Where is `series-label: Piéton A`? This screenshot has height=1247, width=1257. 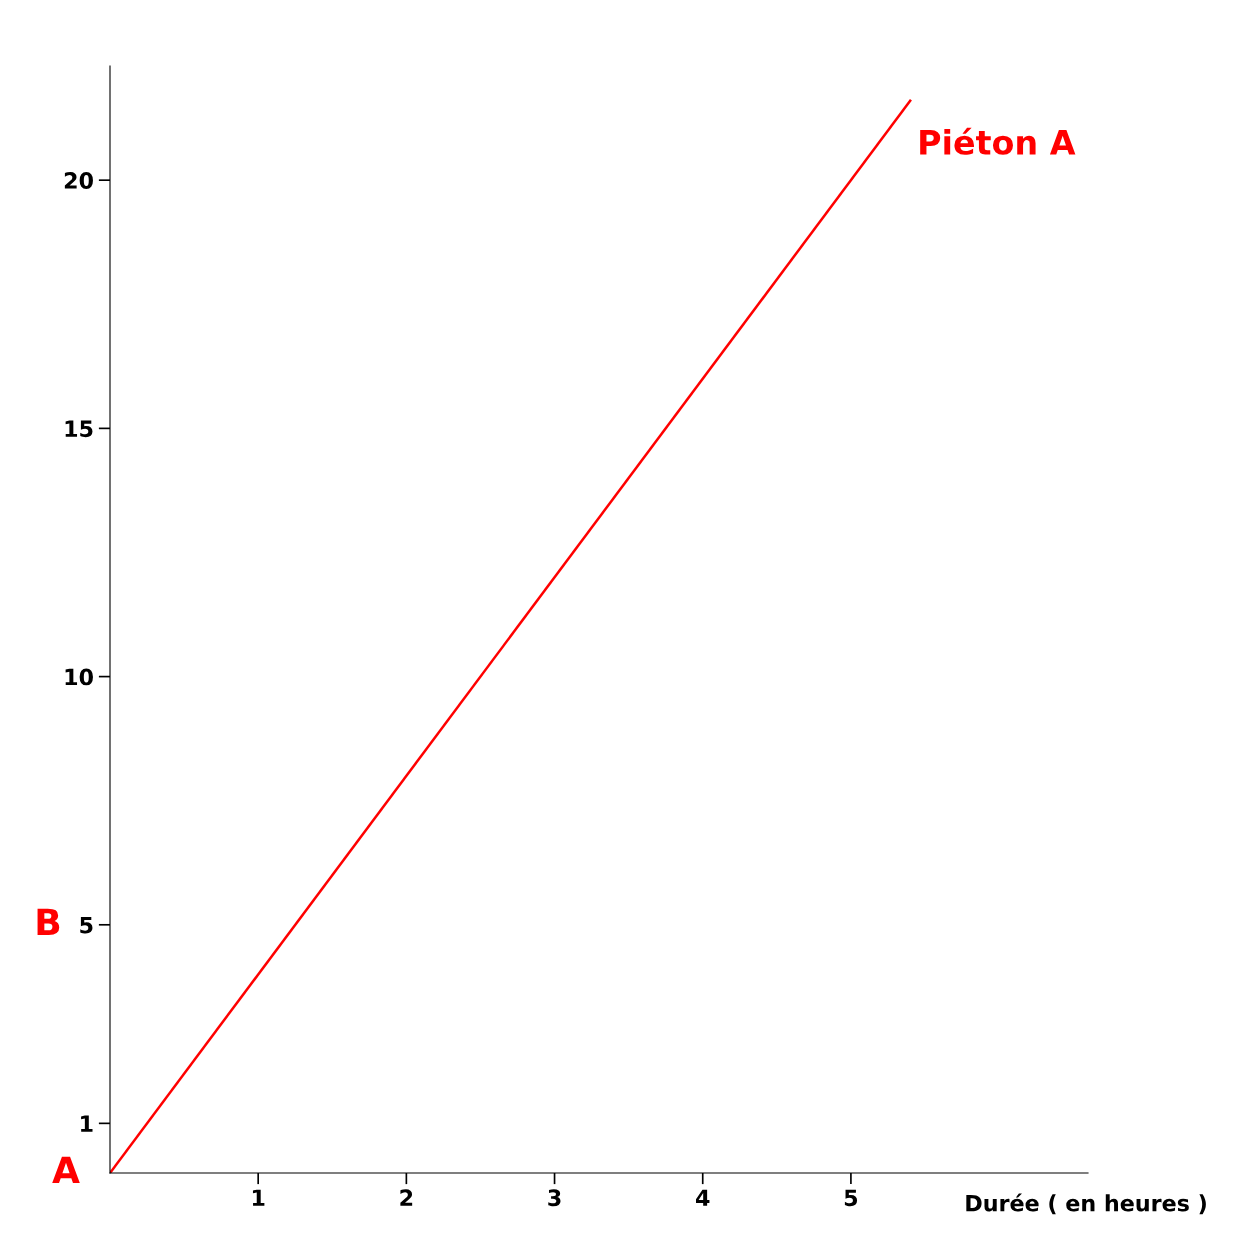
series-label: Piéton A is located at coordinates (998, 141).